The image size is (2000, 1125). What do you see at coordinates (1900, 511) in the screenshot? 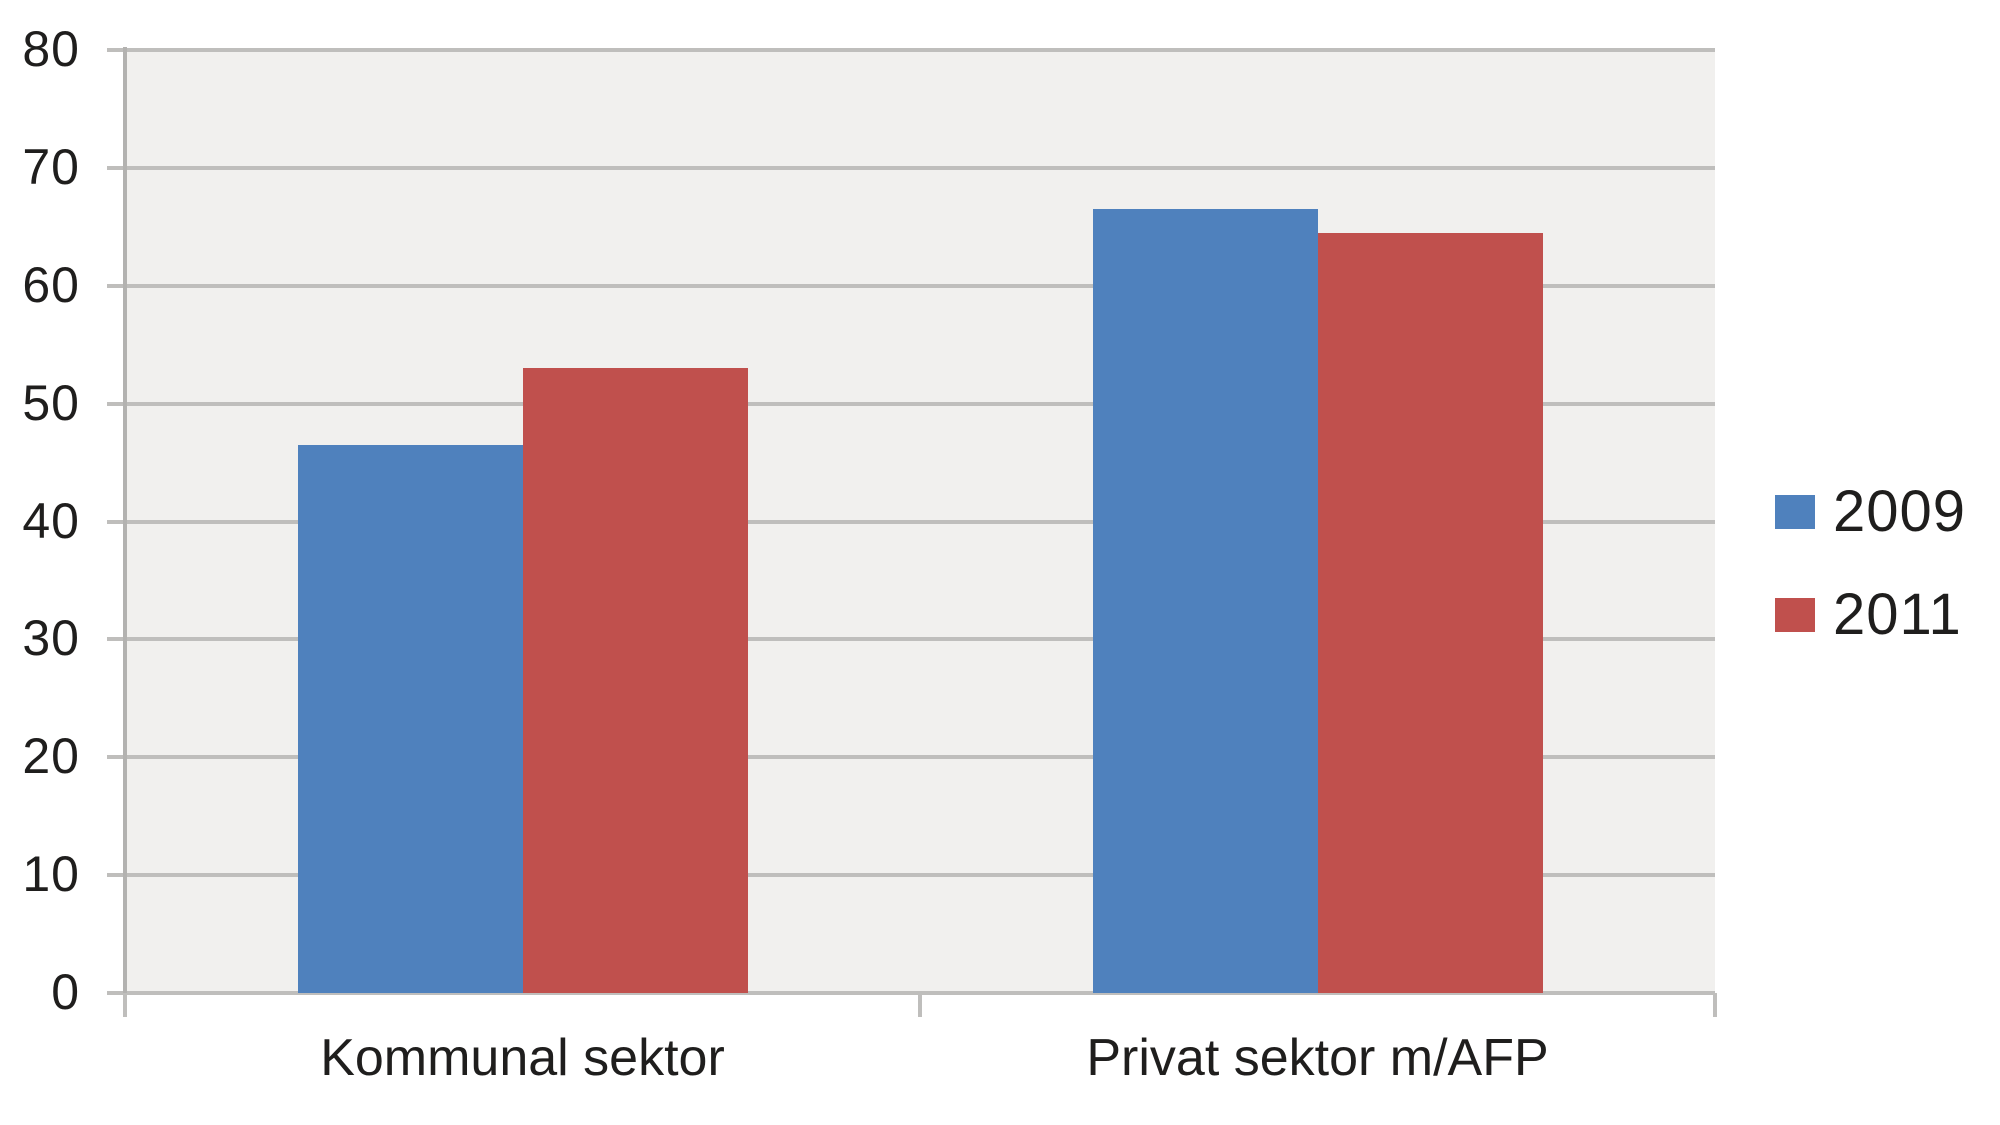
I see `legend-label-2009: 2009` at bounding box center [1900, 511].